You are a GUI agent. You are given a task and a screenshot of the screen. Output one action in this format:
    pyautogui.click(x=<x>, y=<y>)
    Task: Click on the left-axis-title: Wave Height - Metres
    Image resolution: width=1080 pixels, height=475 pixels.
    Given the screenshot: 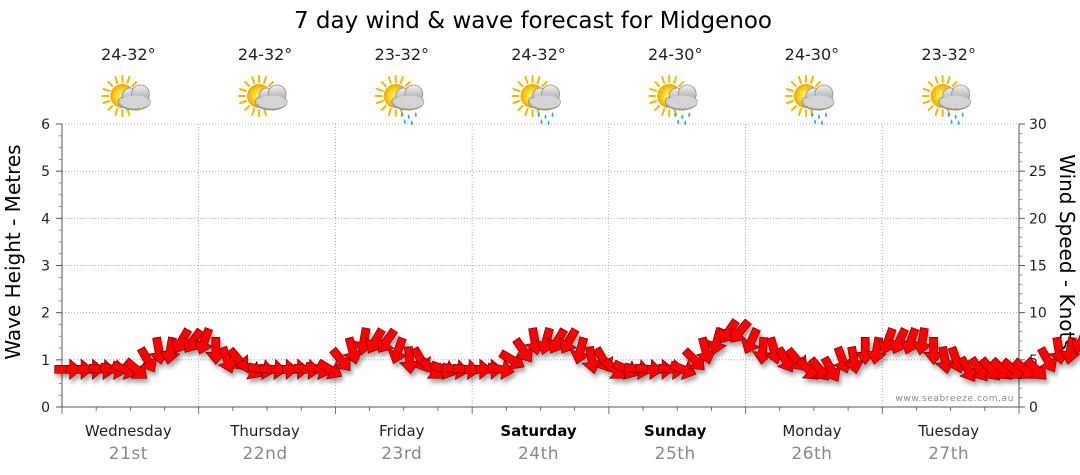 What is the action you would take?
    pyautogui.click(x=13, y=251)
    